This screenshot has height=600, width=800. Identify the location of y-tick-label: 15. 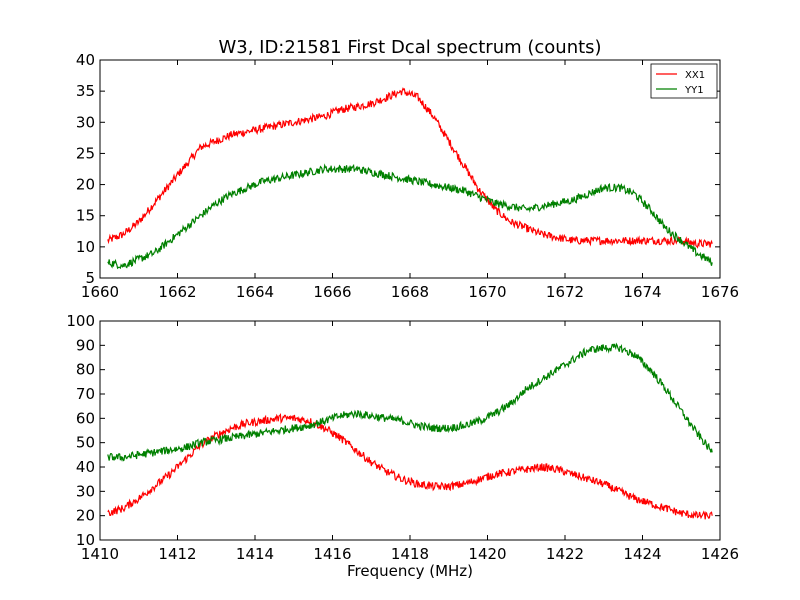
(85, 216).